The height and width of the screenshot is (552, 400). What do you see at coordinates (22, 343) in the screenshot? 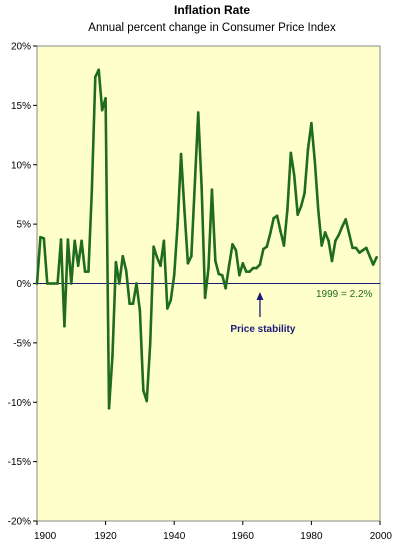
I see `y-tick-label: -5%` at bounding box center [22, 343].